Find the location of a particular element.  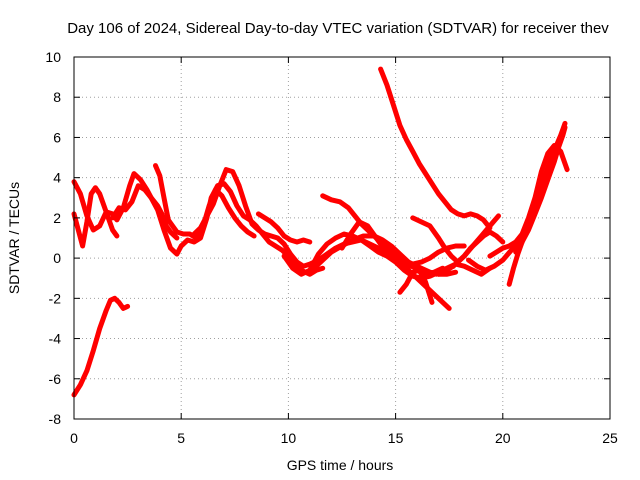

y-tick-label: 0 is located at coordinates (57, 258).